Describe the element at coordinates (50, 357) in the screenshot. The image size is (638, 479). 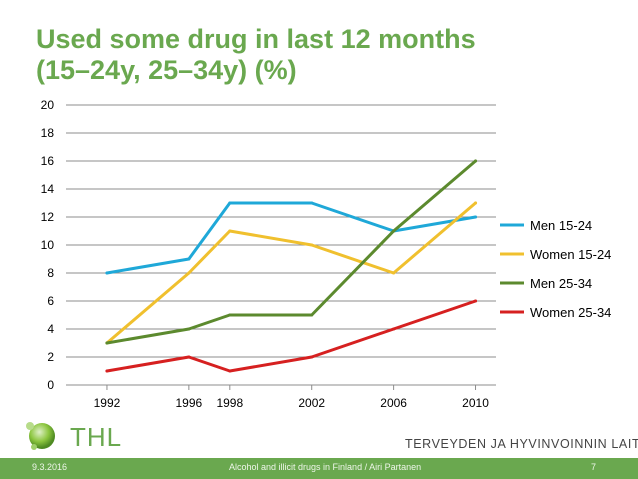
I see `y-tick-label: 2` at that location.